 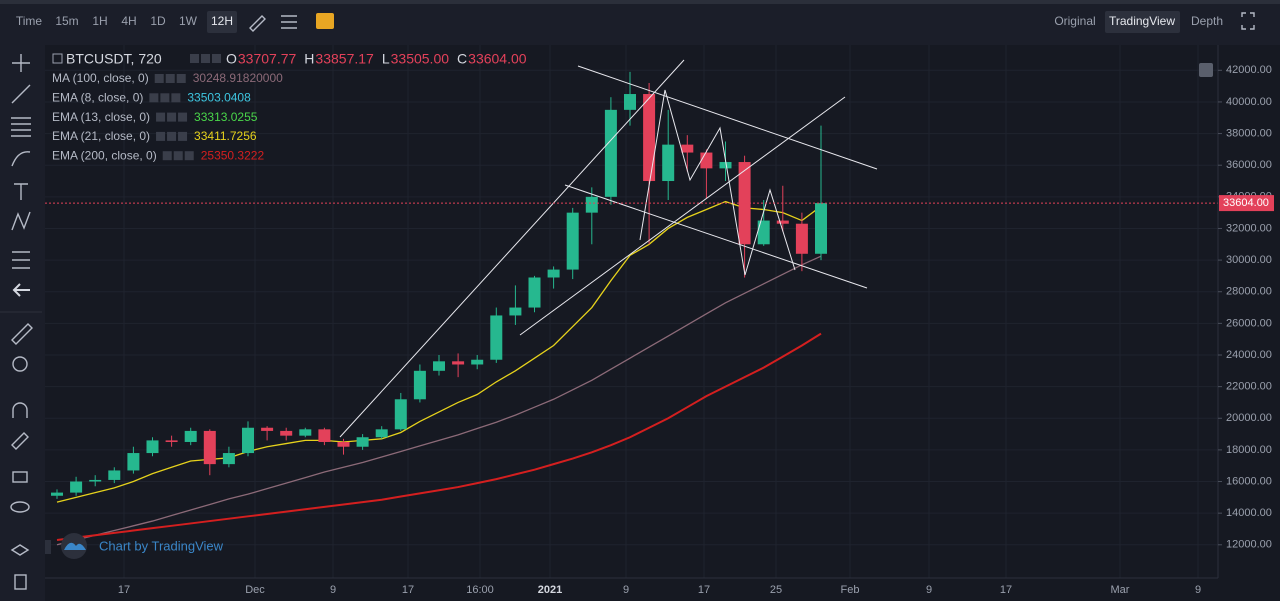 I want to click on ruler-tool, so click(x=22, y=334).